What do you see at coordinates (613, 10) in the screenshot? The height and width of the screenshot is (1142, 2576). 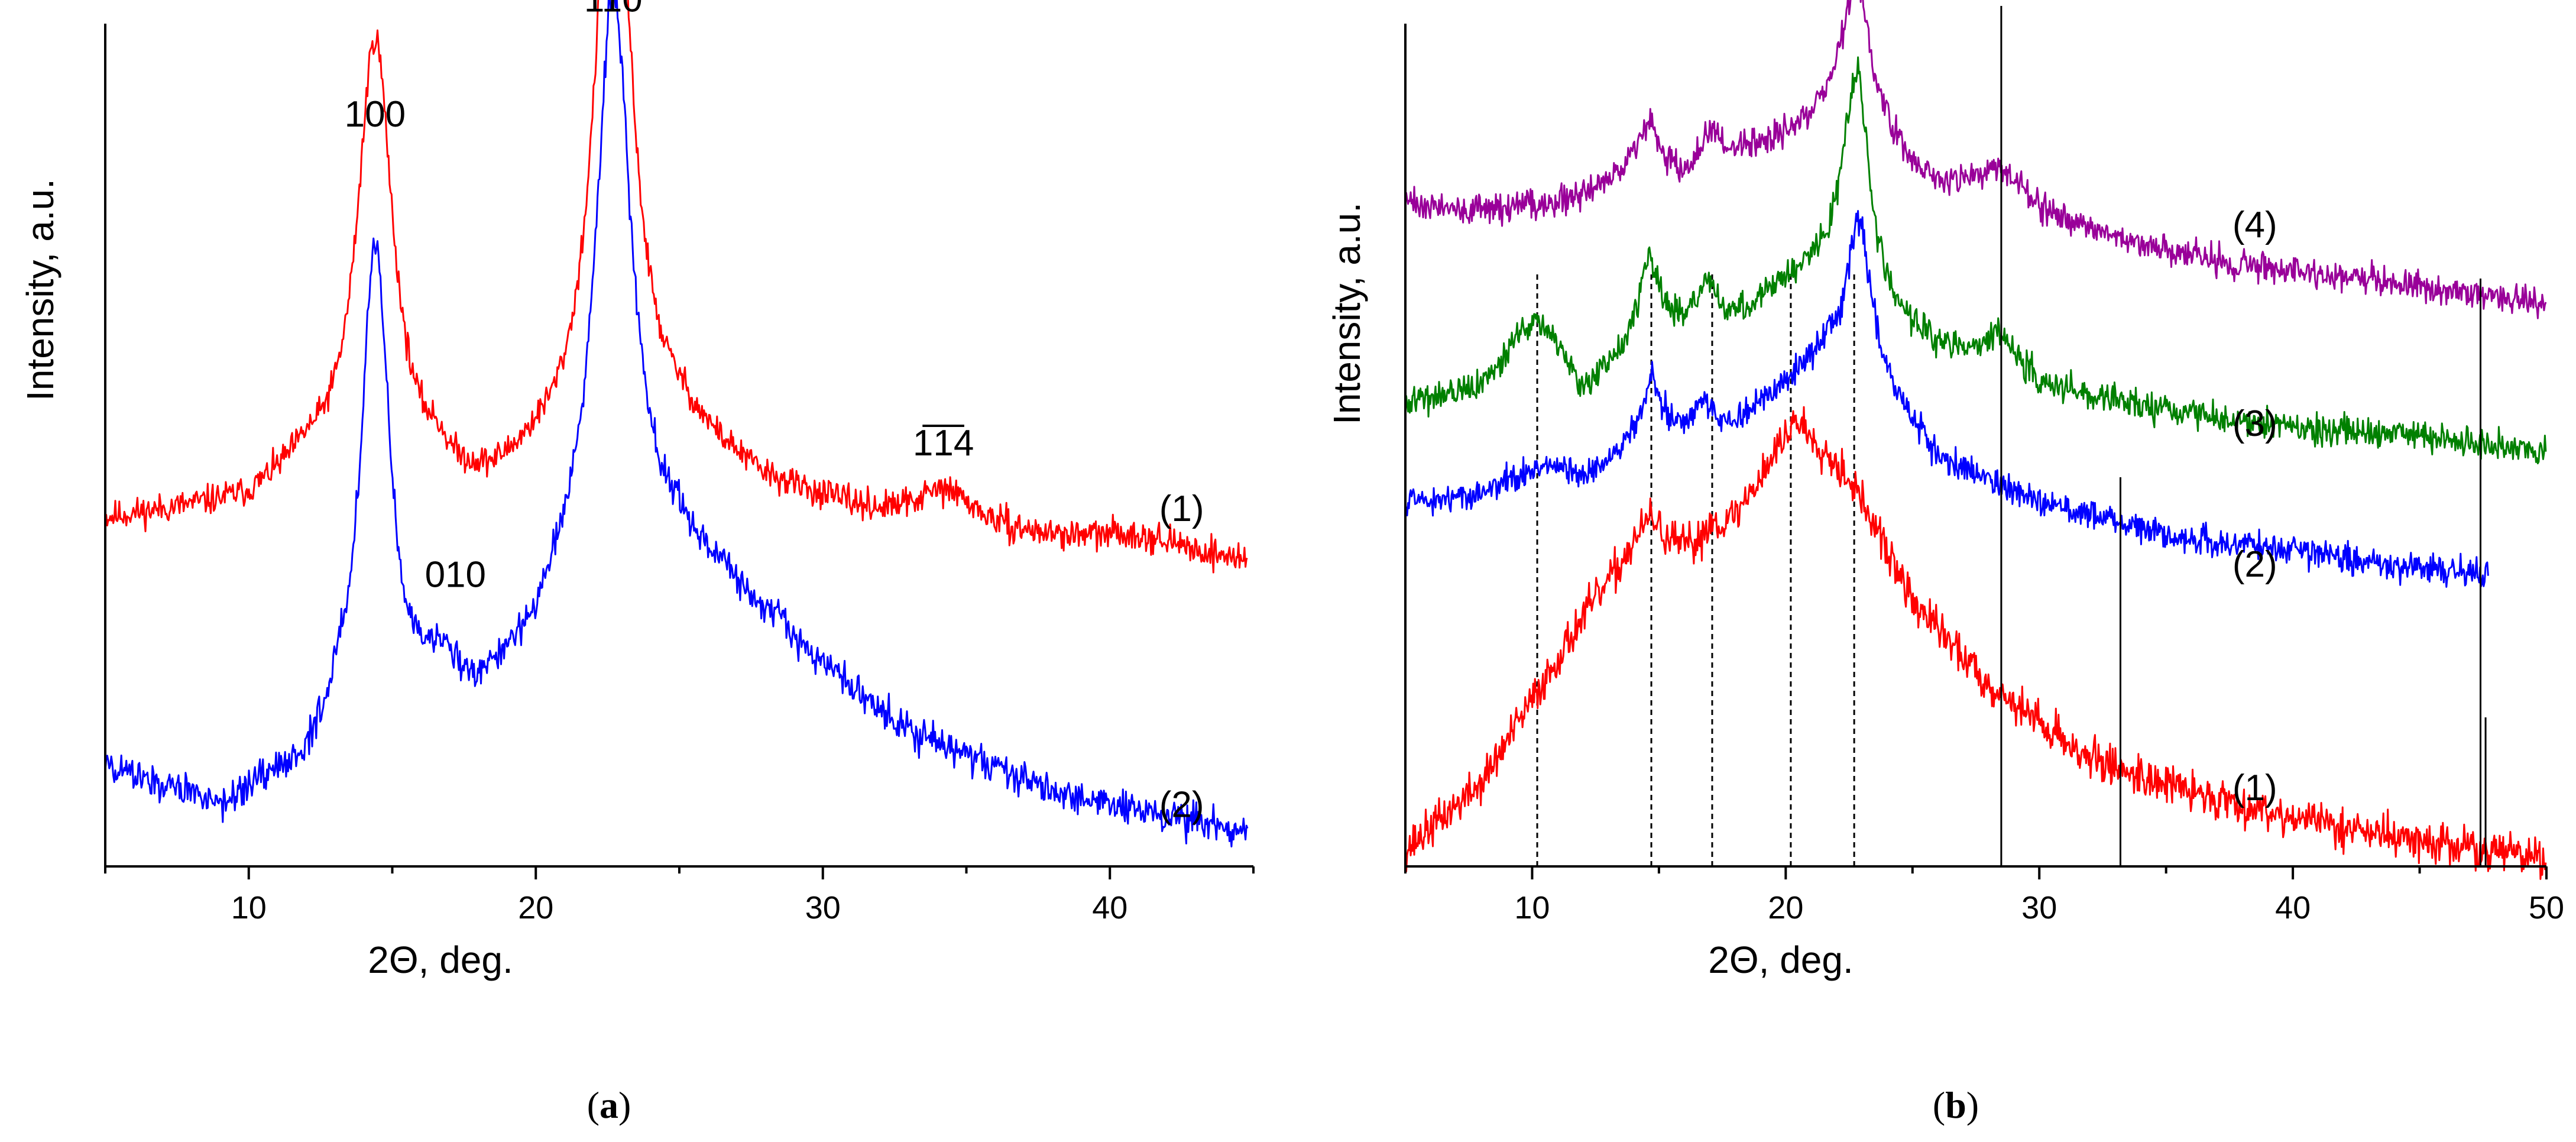 I see `annotation-110-2: 110` at bounding box center [613, 10].